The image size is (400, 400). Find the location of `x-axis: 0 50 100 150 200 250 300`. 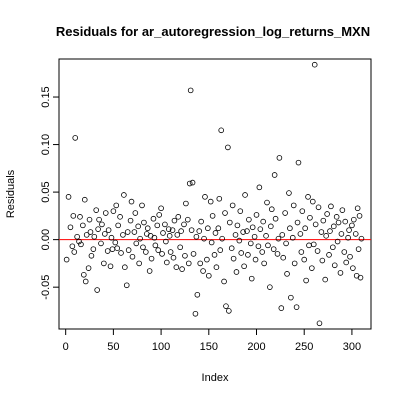

x-axis: 0 50 100 150 200 250 300 is located at coordinates (212, 340).